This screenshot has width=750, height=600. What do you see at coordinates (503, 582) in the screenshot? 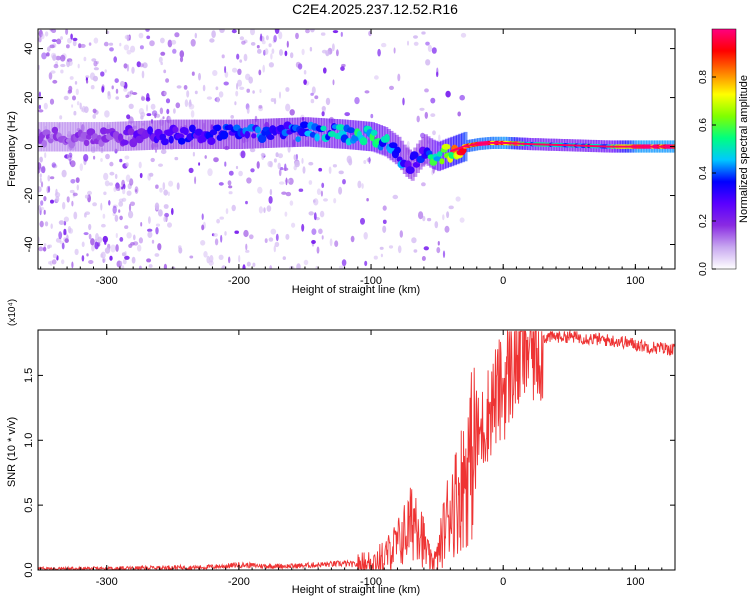
I see `x-tick-label: 0` at bounding box center [503, 582].